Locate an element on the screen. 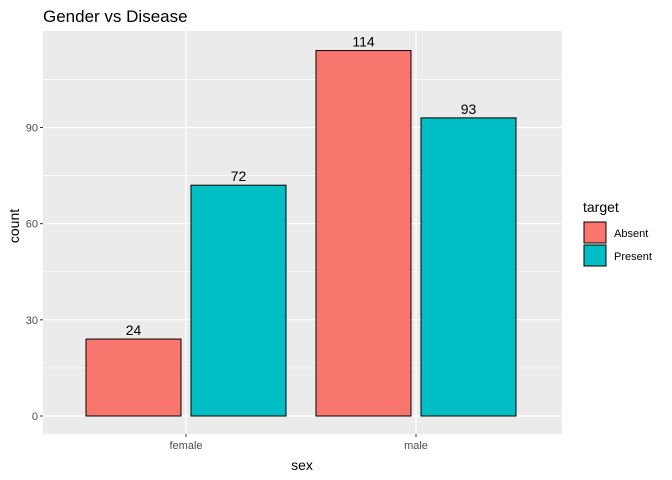  chart-title: Gender vs Disease is located at coordinates (115, 16).